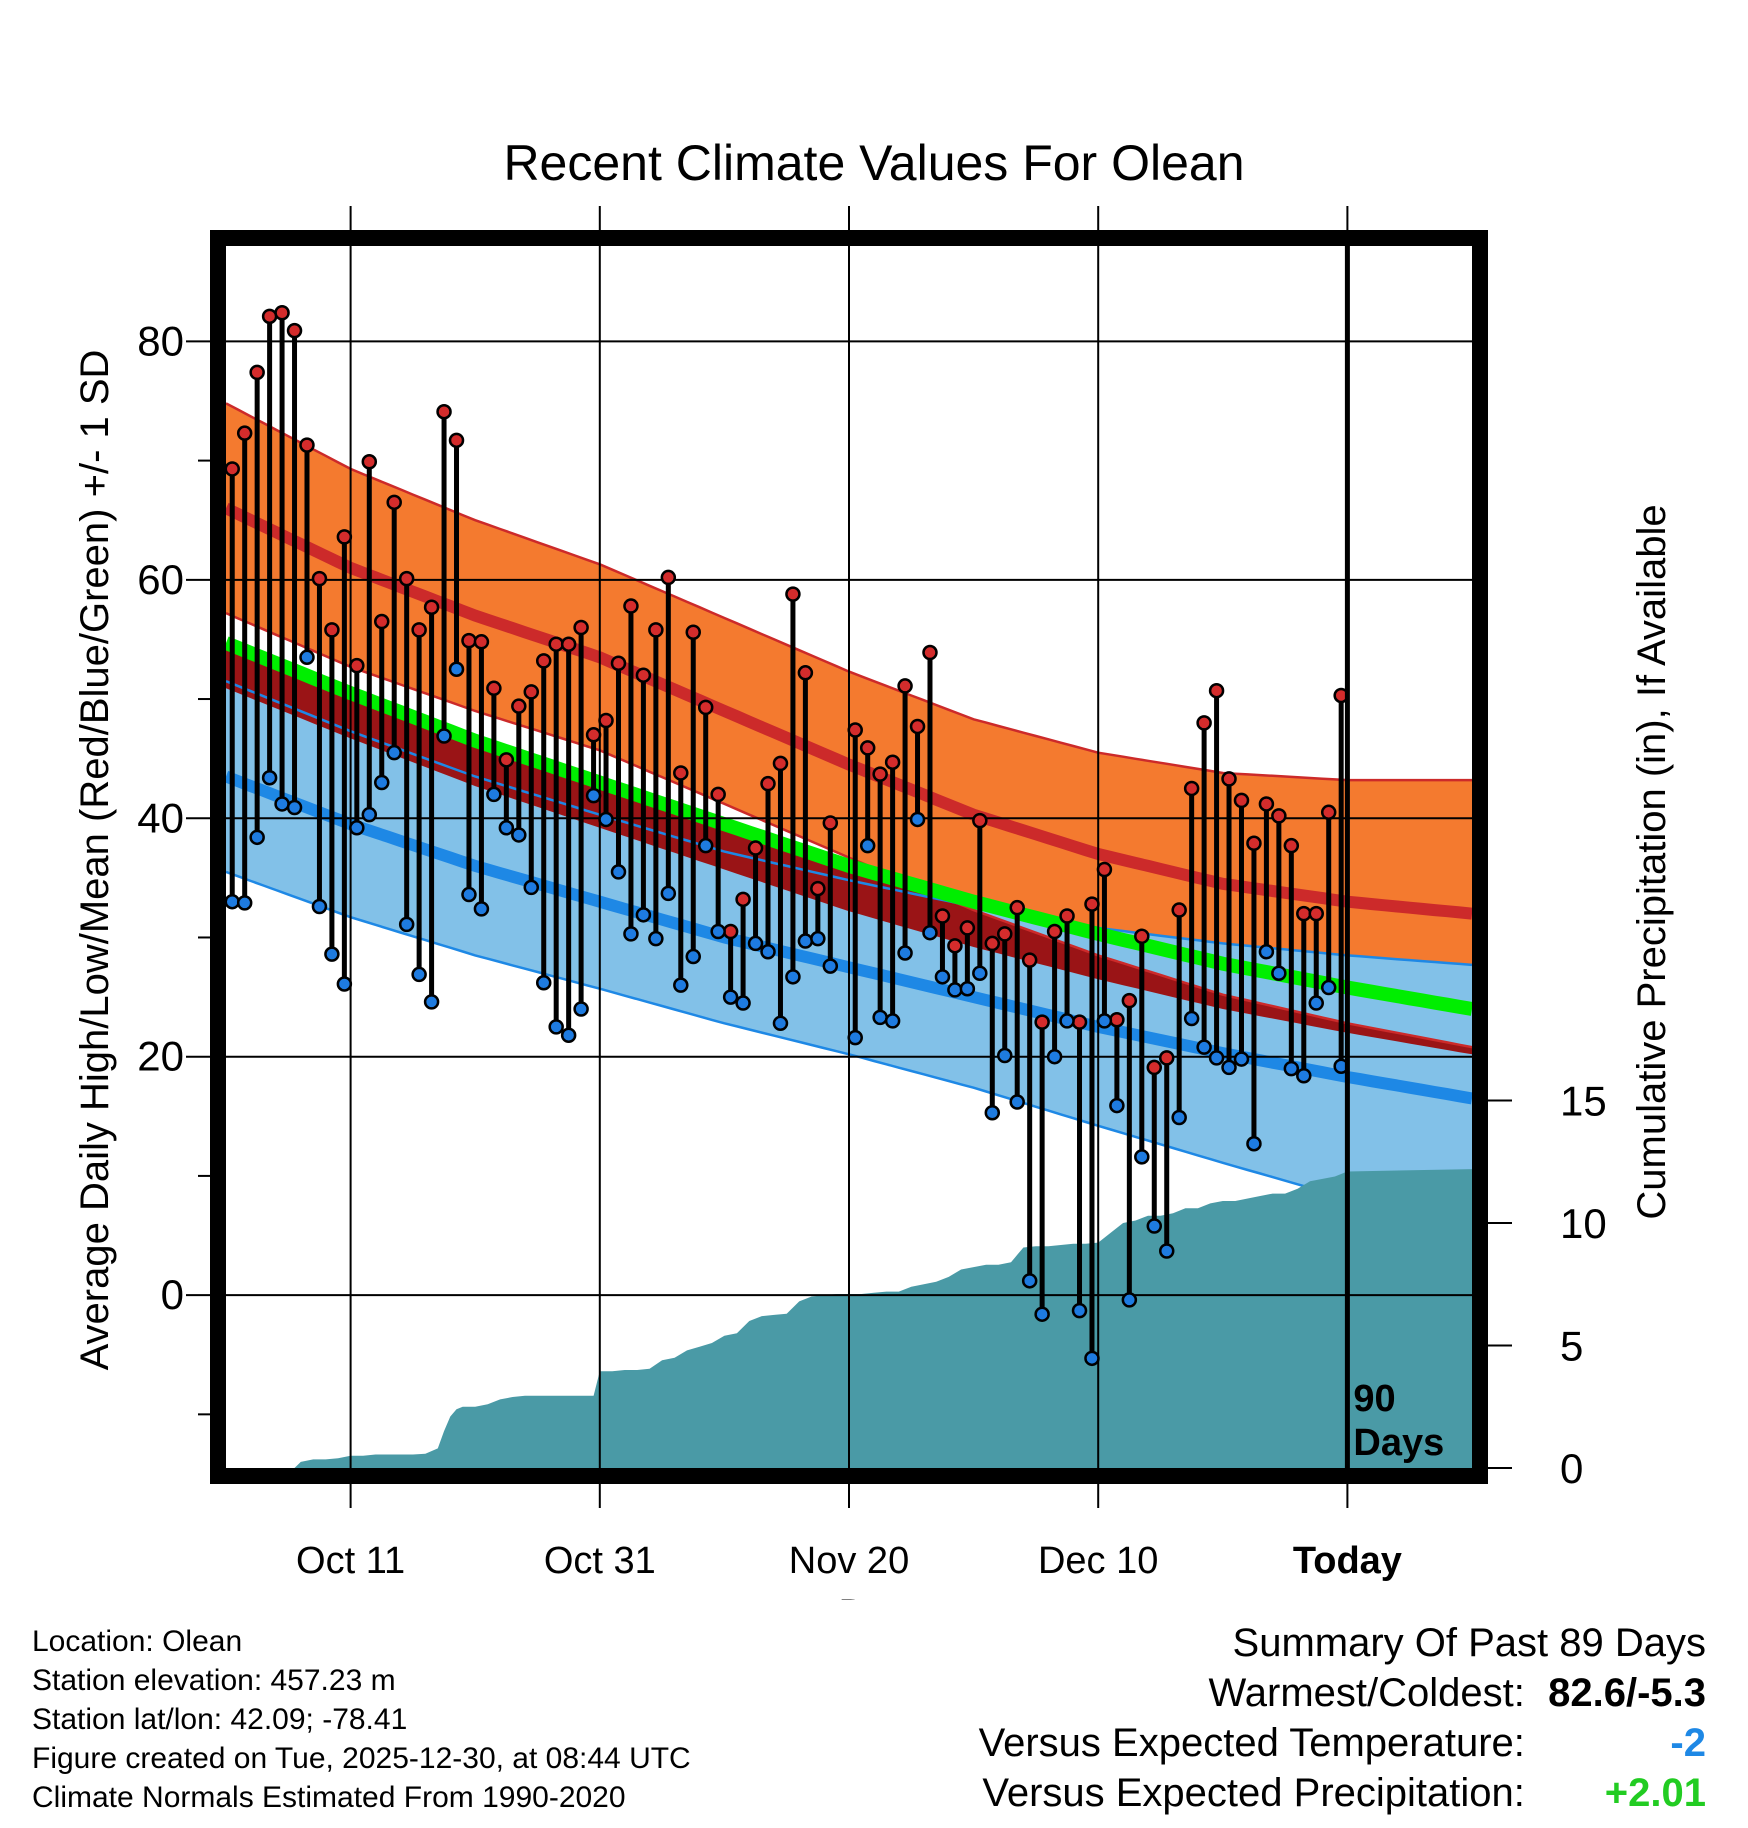  I want to click on left-tick-label: 80, so click(160, 340).